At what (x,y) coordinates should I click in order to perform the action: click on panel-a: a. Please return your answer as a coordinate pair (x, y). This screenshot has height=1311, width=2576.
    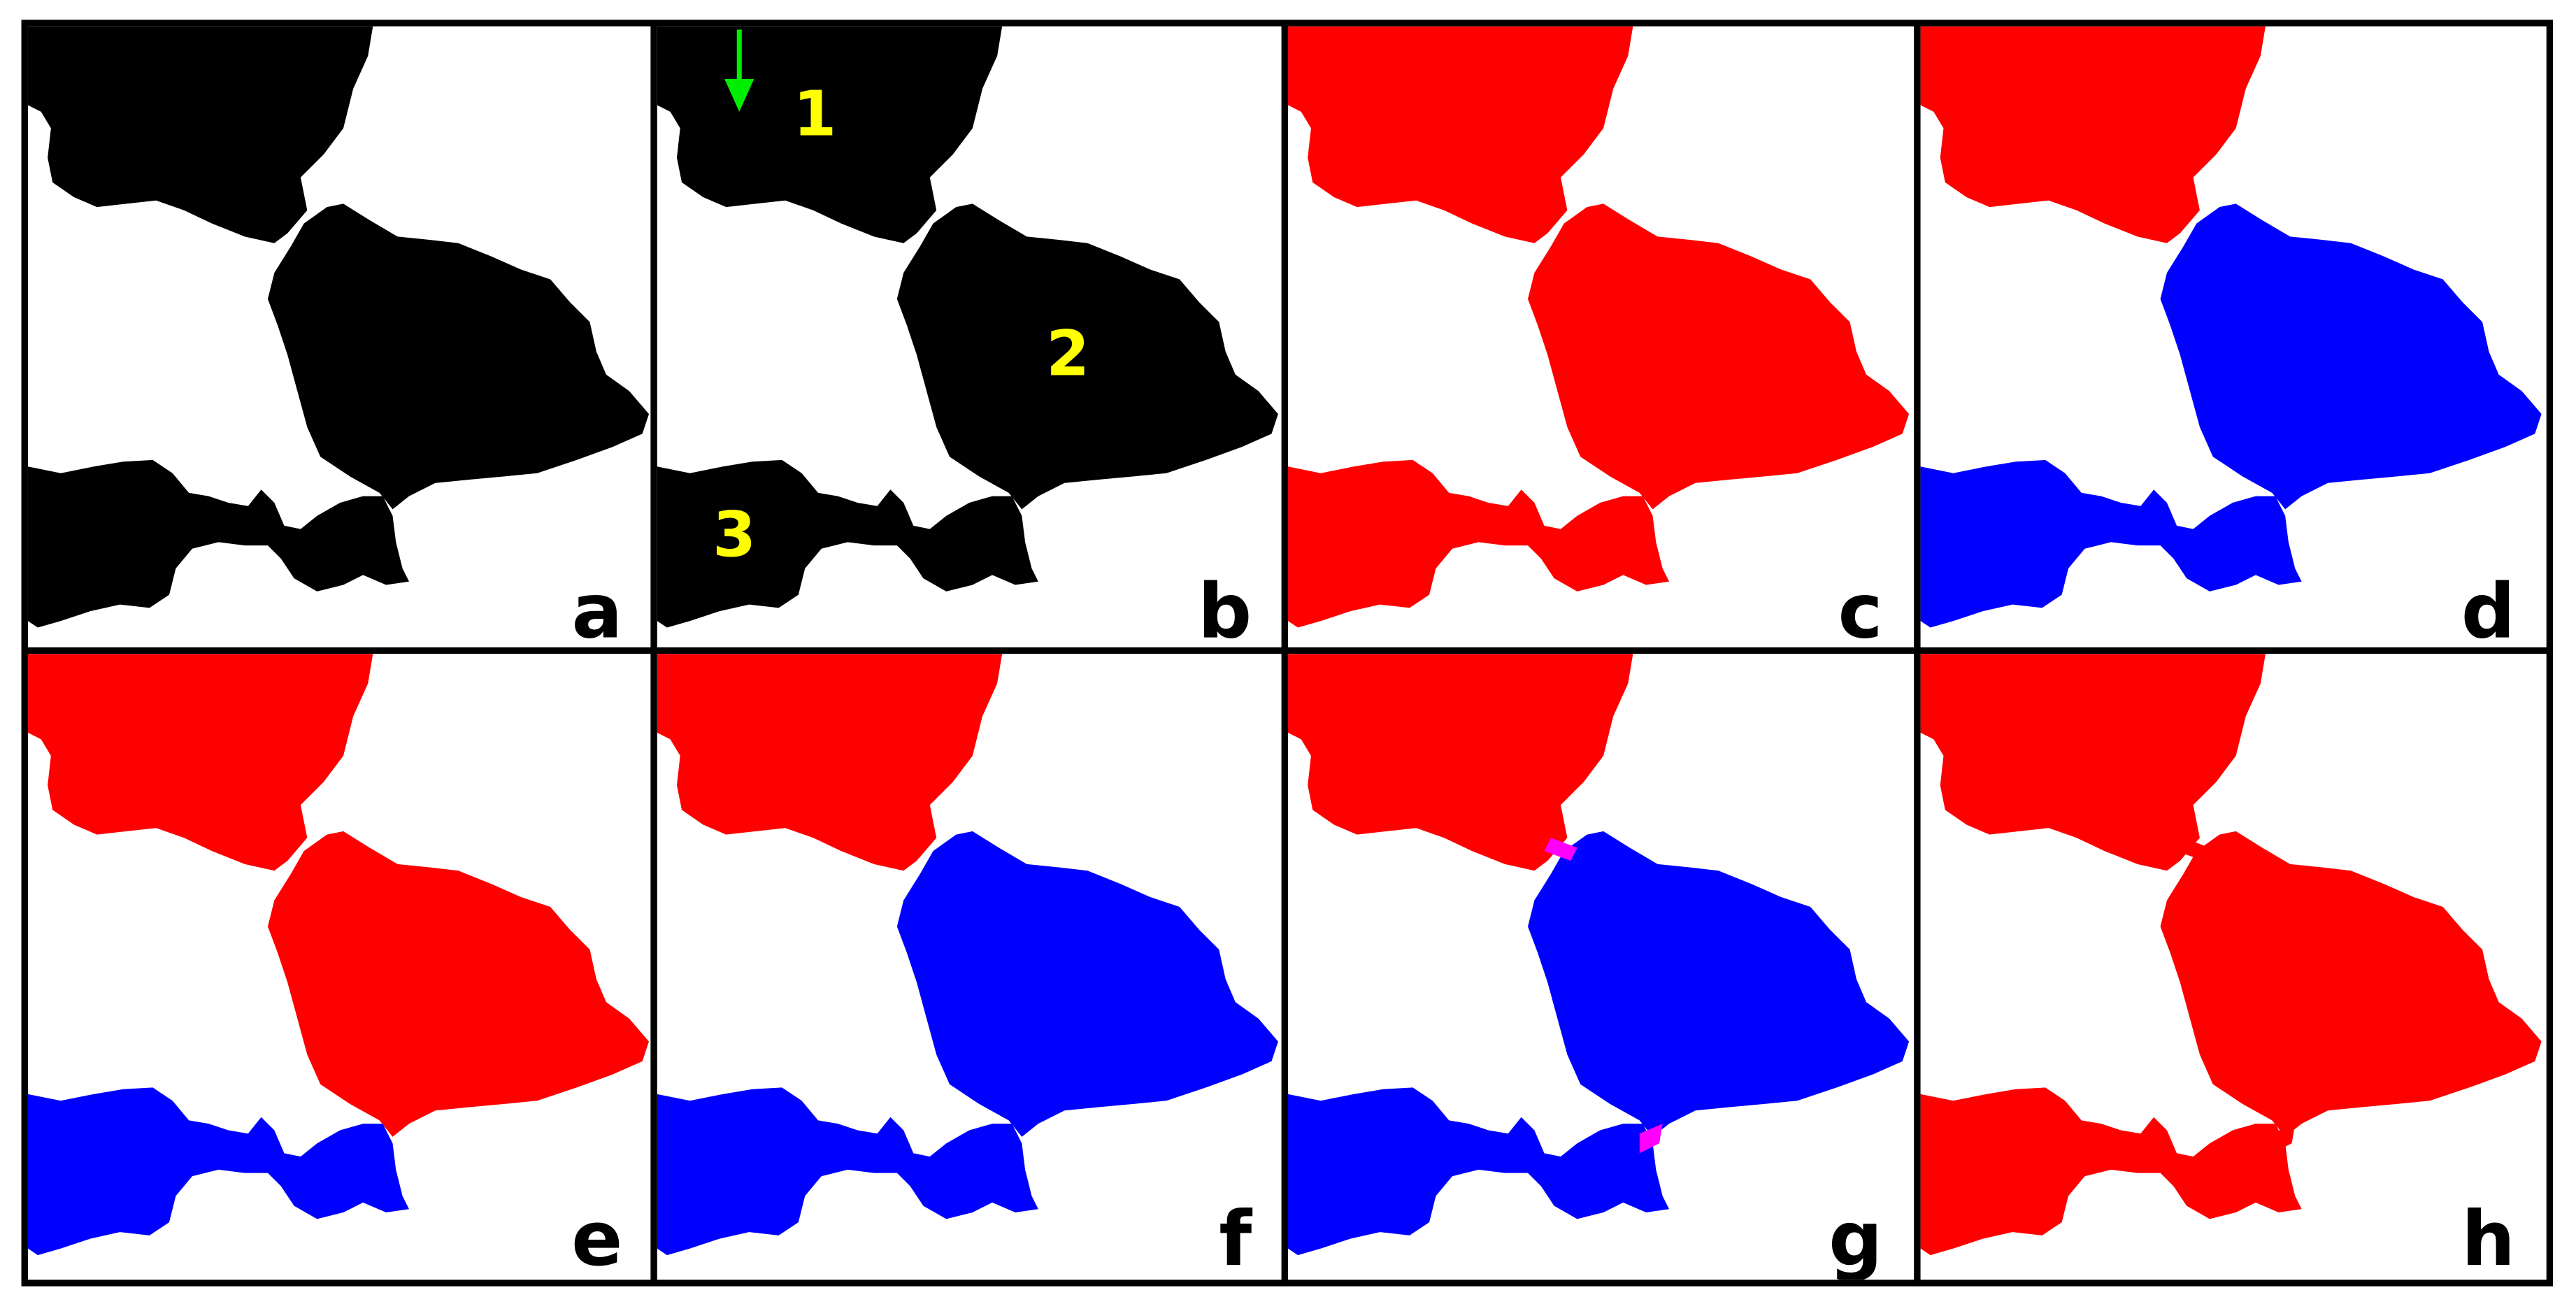
    Looking at the image, I should click on (338, 341).